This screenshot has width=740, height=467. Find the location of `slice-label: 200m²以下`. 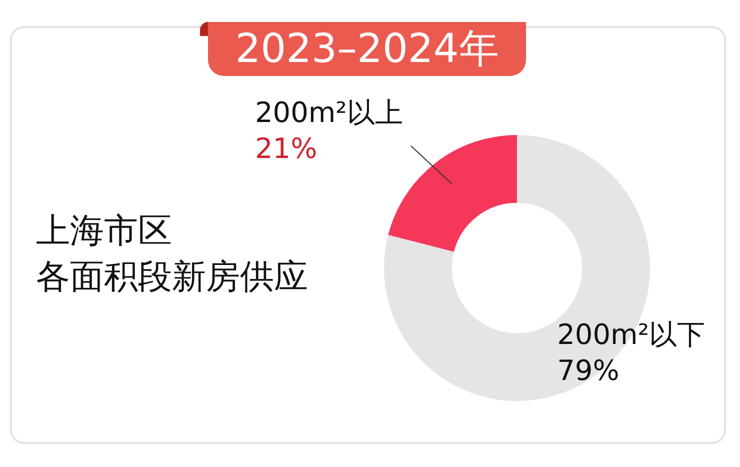

slice-label: 200m²以下 is located at coordinates (631, 335).